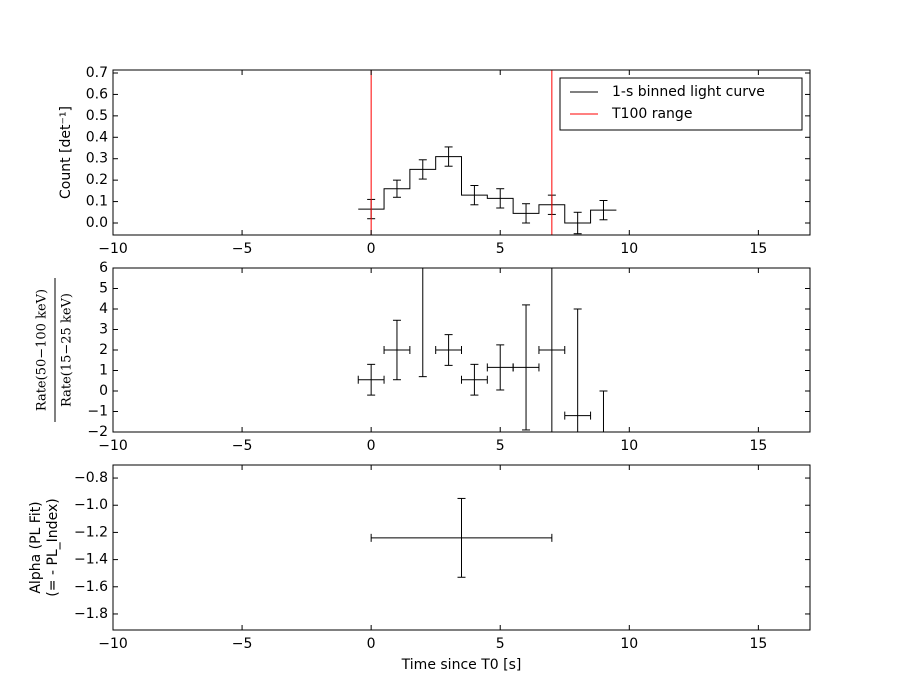 The height and width of the screenshot is (700, 900). What do you see at coordinates (103, 391) in the screenshot?
I see `y-tick-label: 0` at bounding box center [103, 391].